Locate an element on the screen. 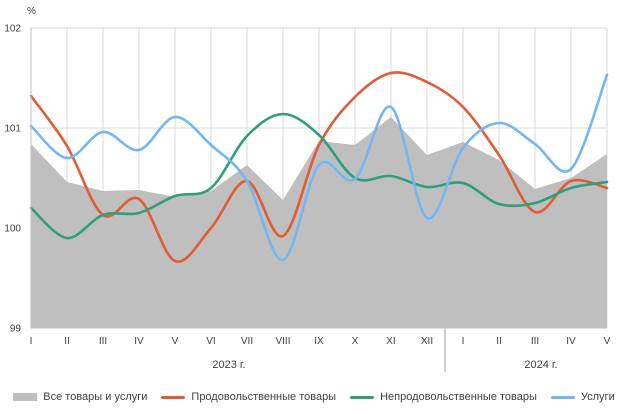  legend-item-food: Продовольственные товары is located at coordinates (248, 397).